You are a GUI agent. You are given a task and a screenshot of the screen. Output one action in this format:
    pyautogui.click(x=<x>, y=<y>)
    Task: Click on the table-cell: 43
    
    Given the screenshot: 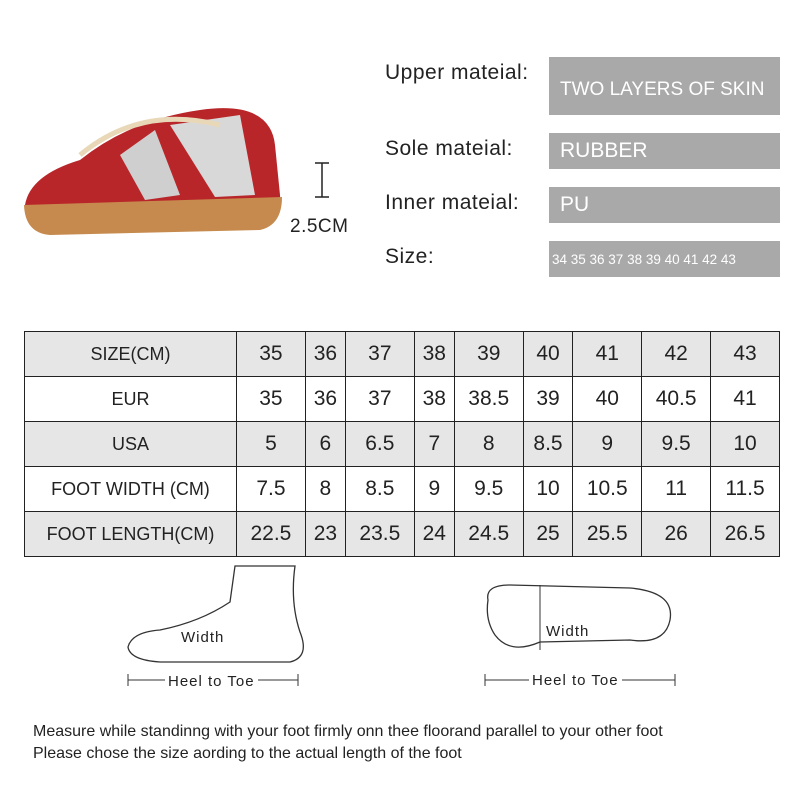 What is the action you would take?
    pyautogui.click(x=745, y=354)
    